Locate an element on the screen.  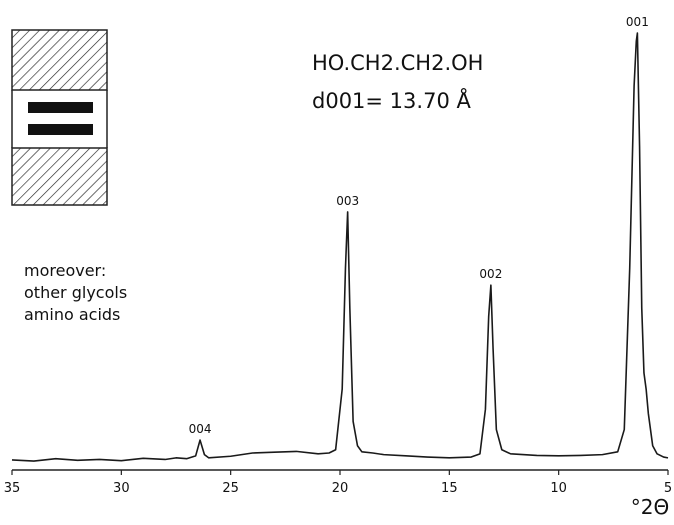
x-tick-label: 15 is located at coordinates (449, 488).